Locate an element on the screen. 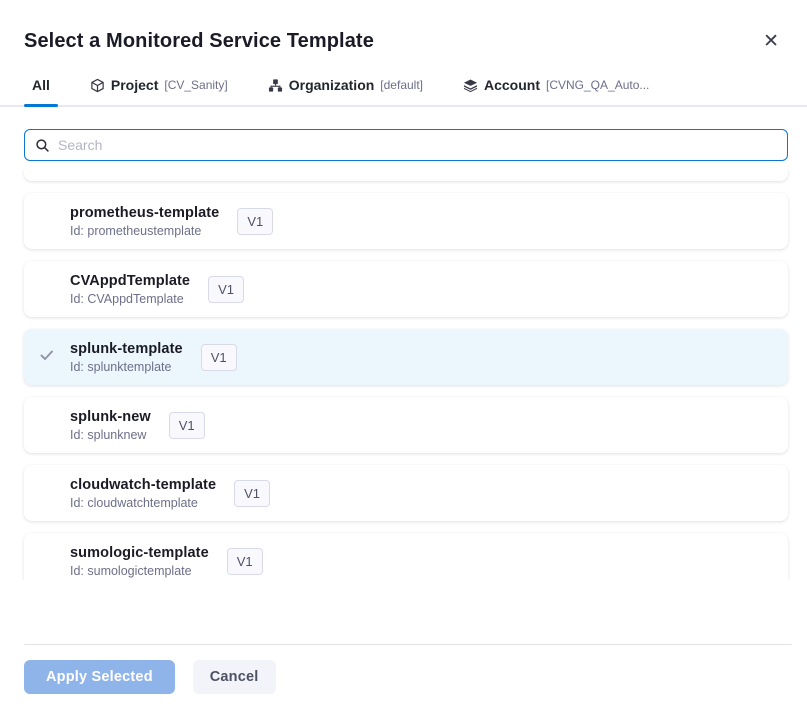  template-id: Id: splunktemplate is located at coordinates (121, 366).